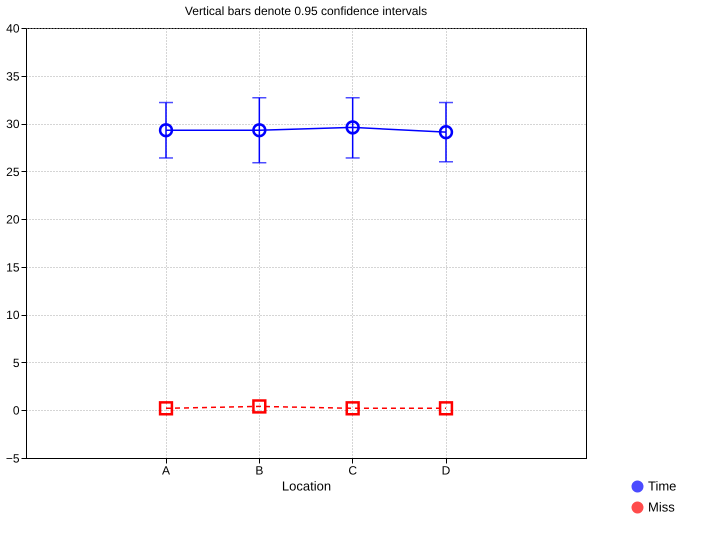  What do you see at coordinates (13, 315) in the screenshot?
I see `y-tick-label: 10` at bounding box center [13, 315].